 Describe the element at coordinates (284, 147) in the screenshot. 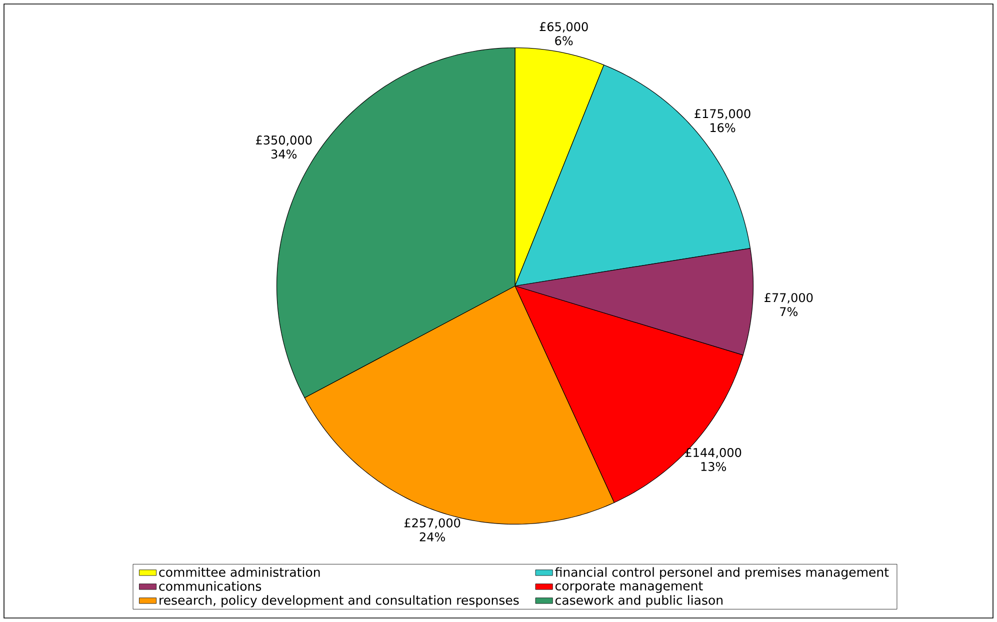

I see `data-label: £350,000 34%` at that location.